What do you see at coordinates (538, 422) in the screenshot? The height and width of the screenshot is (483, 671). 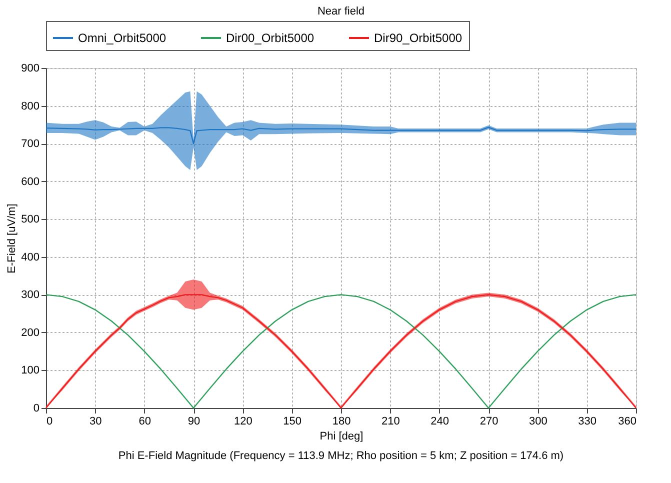 I see `x-tick-label: 300` at bounding box center [538, 422].